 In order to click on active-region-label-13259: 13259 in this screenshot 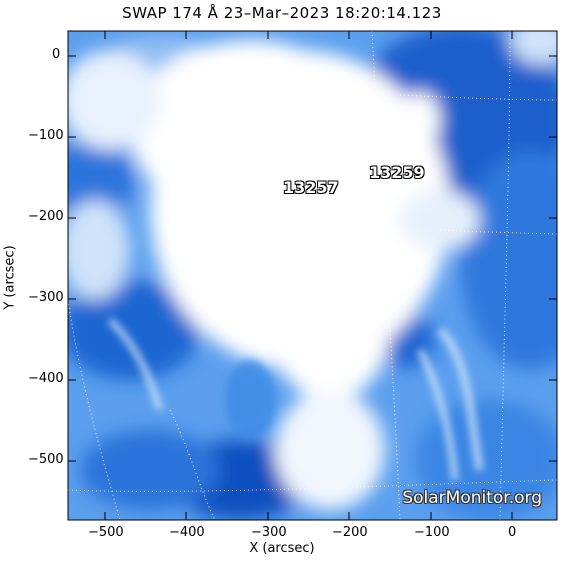, I will do `click(397, 172)`.